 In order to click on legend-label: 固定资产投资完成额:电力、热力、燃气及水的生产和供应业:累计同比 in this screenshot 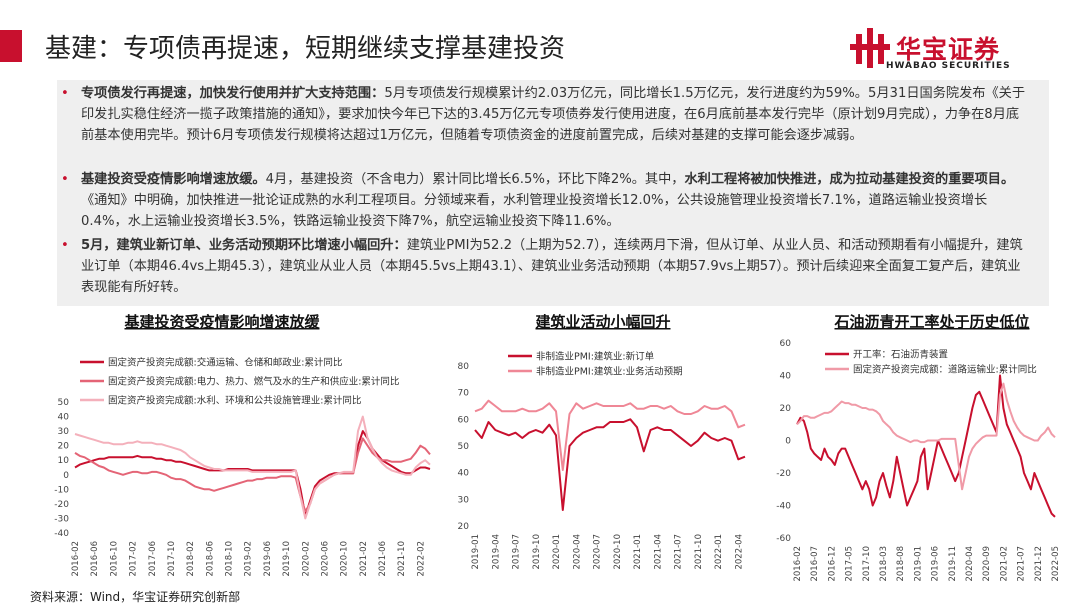, I will do `click(253, 382)`.